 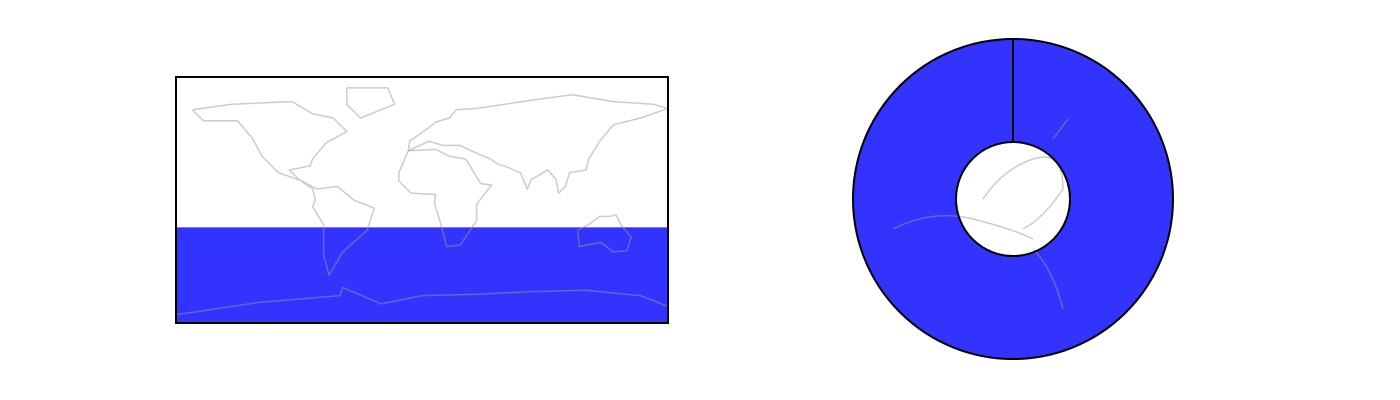 I want to click on inner-boundary, so click(x=1013, y=199).